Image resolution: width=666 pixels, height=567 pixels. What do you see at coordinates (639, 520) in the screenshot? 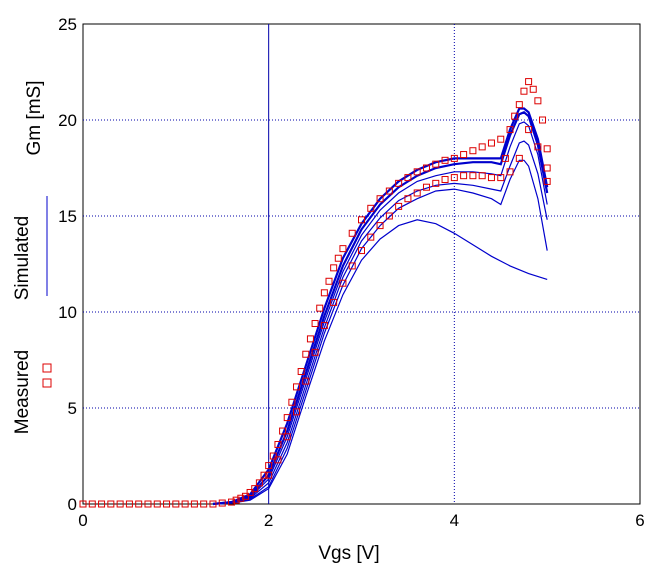
I see `x-tick-label: 6` at bounding box center [639, 520].